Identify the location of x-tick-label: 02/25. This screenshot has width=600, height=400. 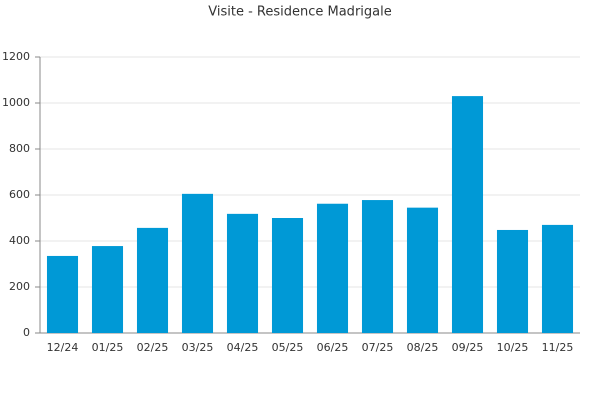
(153, 347).